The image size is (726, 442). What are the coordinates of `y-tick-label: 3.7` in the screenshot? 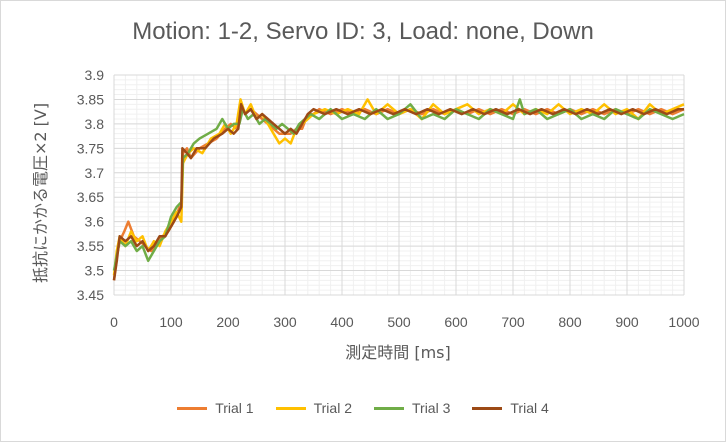 It's located at (95, 173).